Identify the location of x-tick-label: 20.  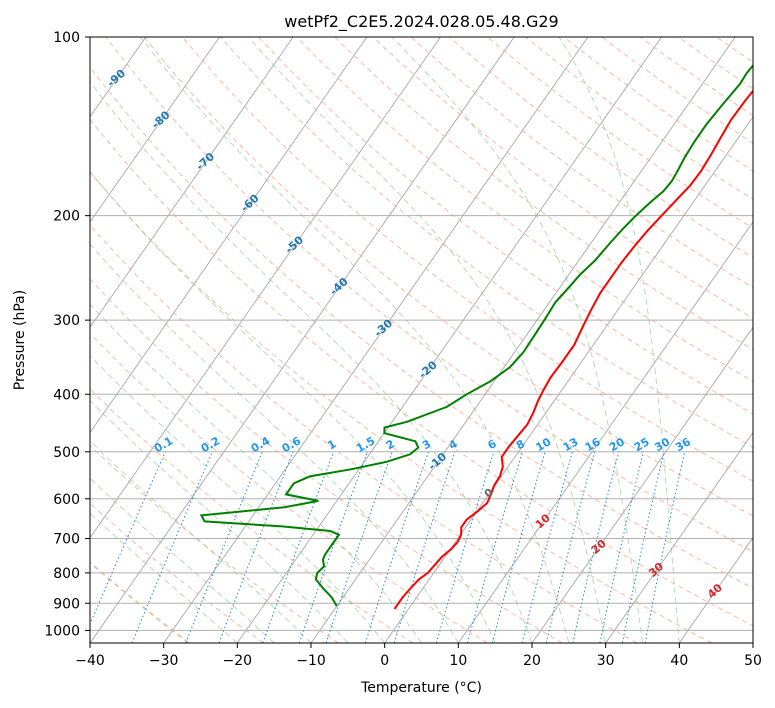
(532, 661).